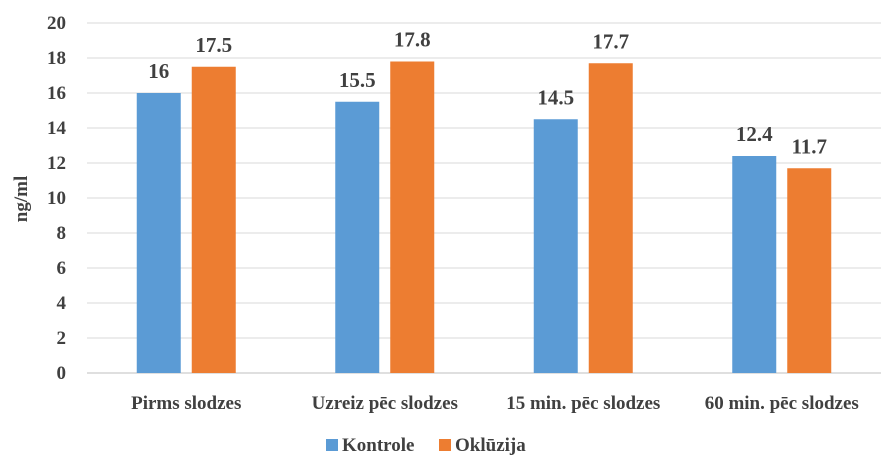  Describe the element at coordinates (809, 146) in the screenshot. I see `data-label: 11.7` at that location.